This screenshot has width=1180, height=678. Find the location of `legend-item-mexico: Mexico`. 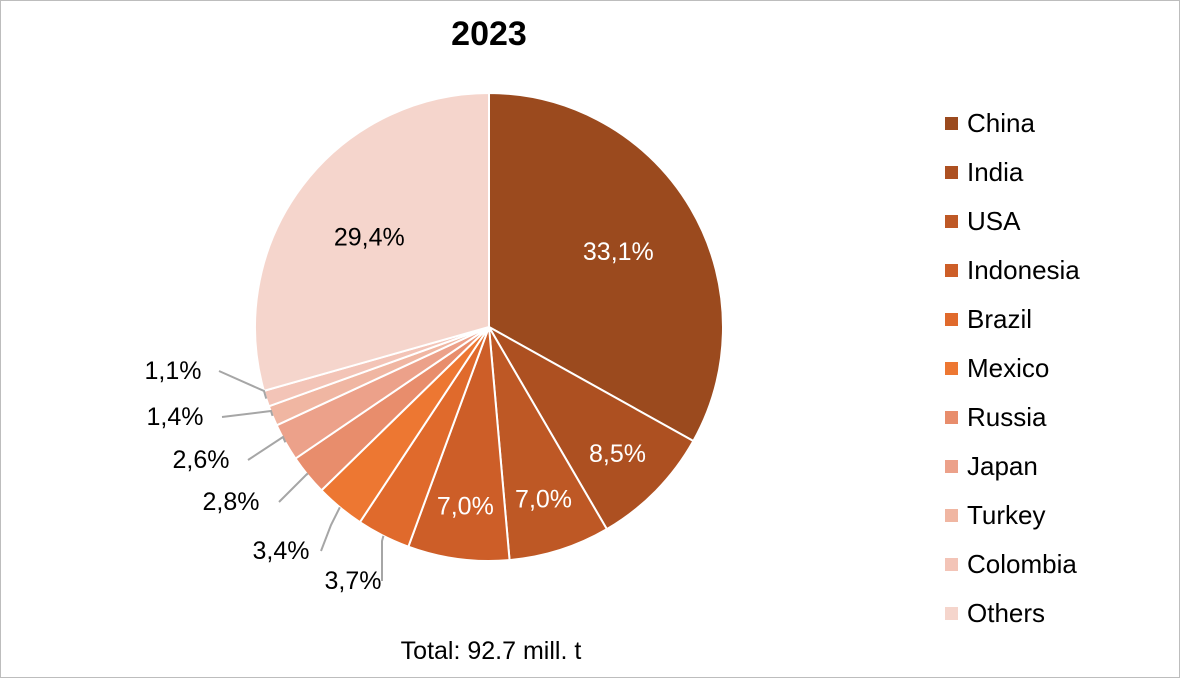

legend-item-mexico: Mexico is located at coordinates (1012, 368).